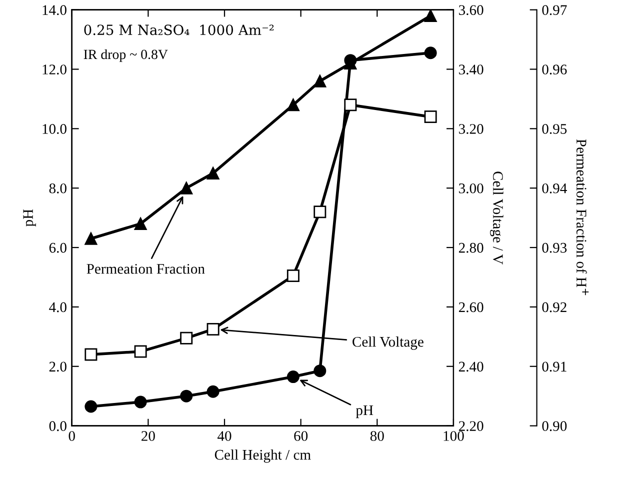  What do you see at coordinates (388, 343) in the screenshot?
I see `annotation: Cell Voltage` at bounding box center [388, 343].